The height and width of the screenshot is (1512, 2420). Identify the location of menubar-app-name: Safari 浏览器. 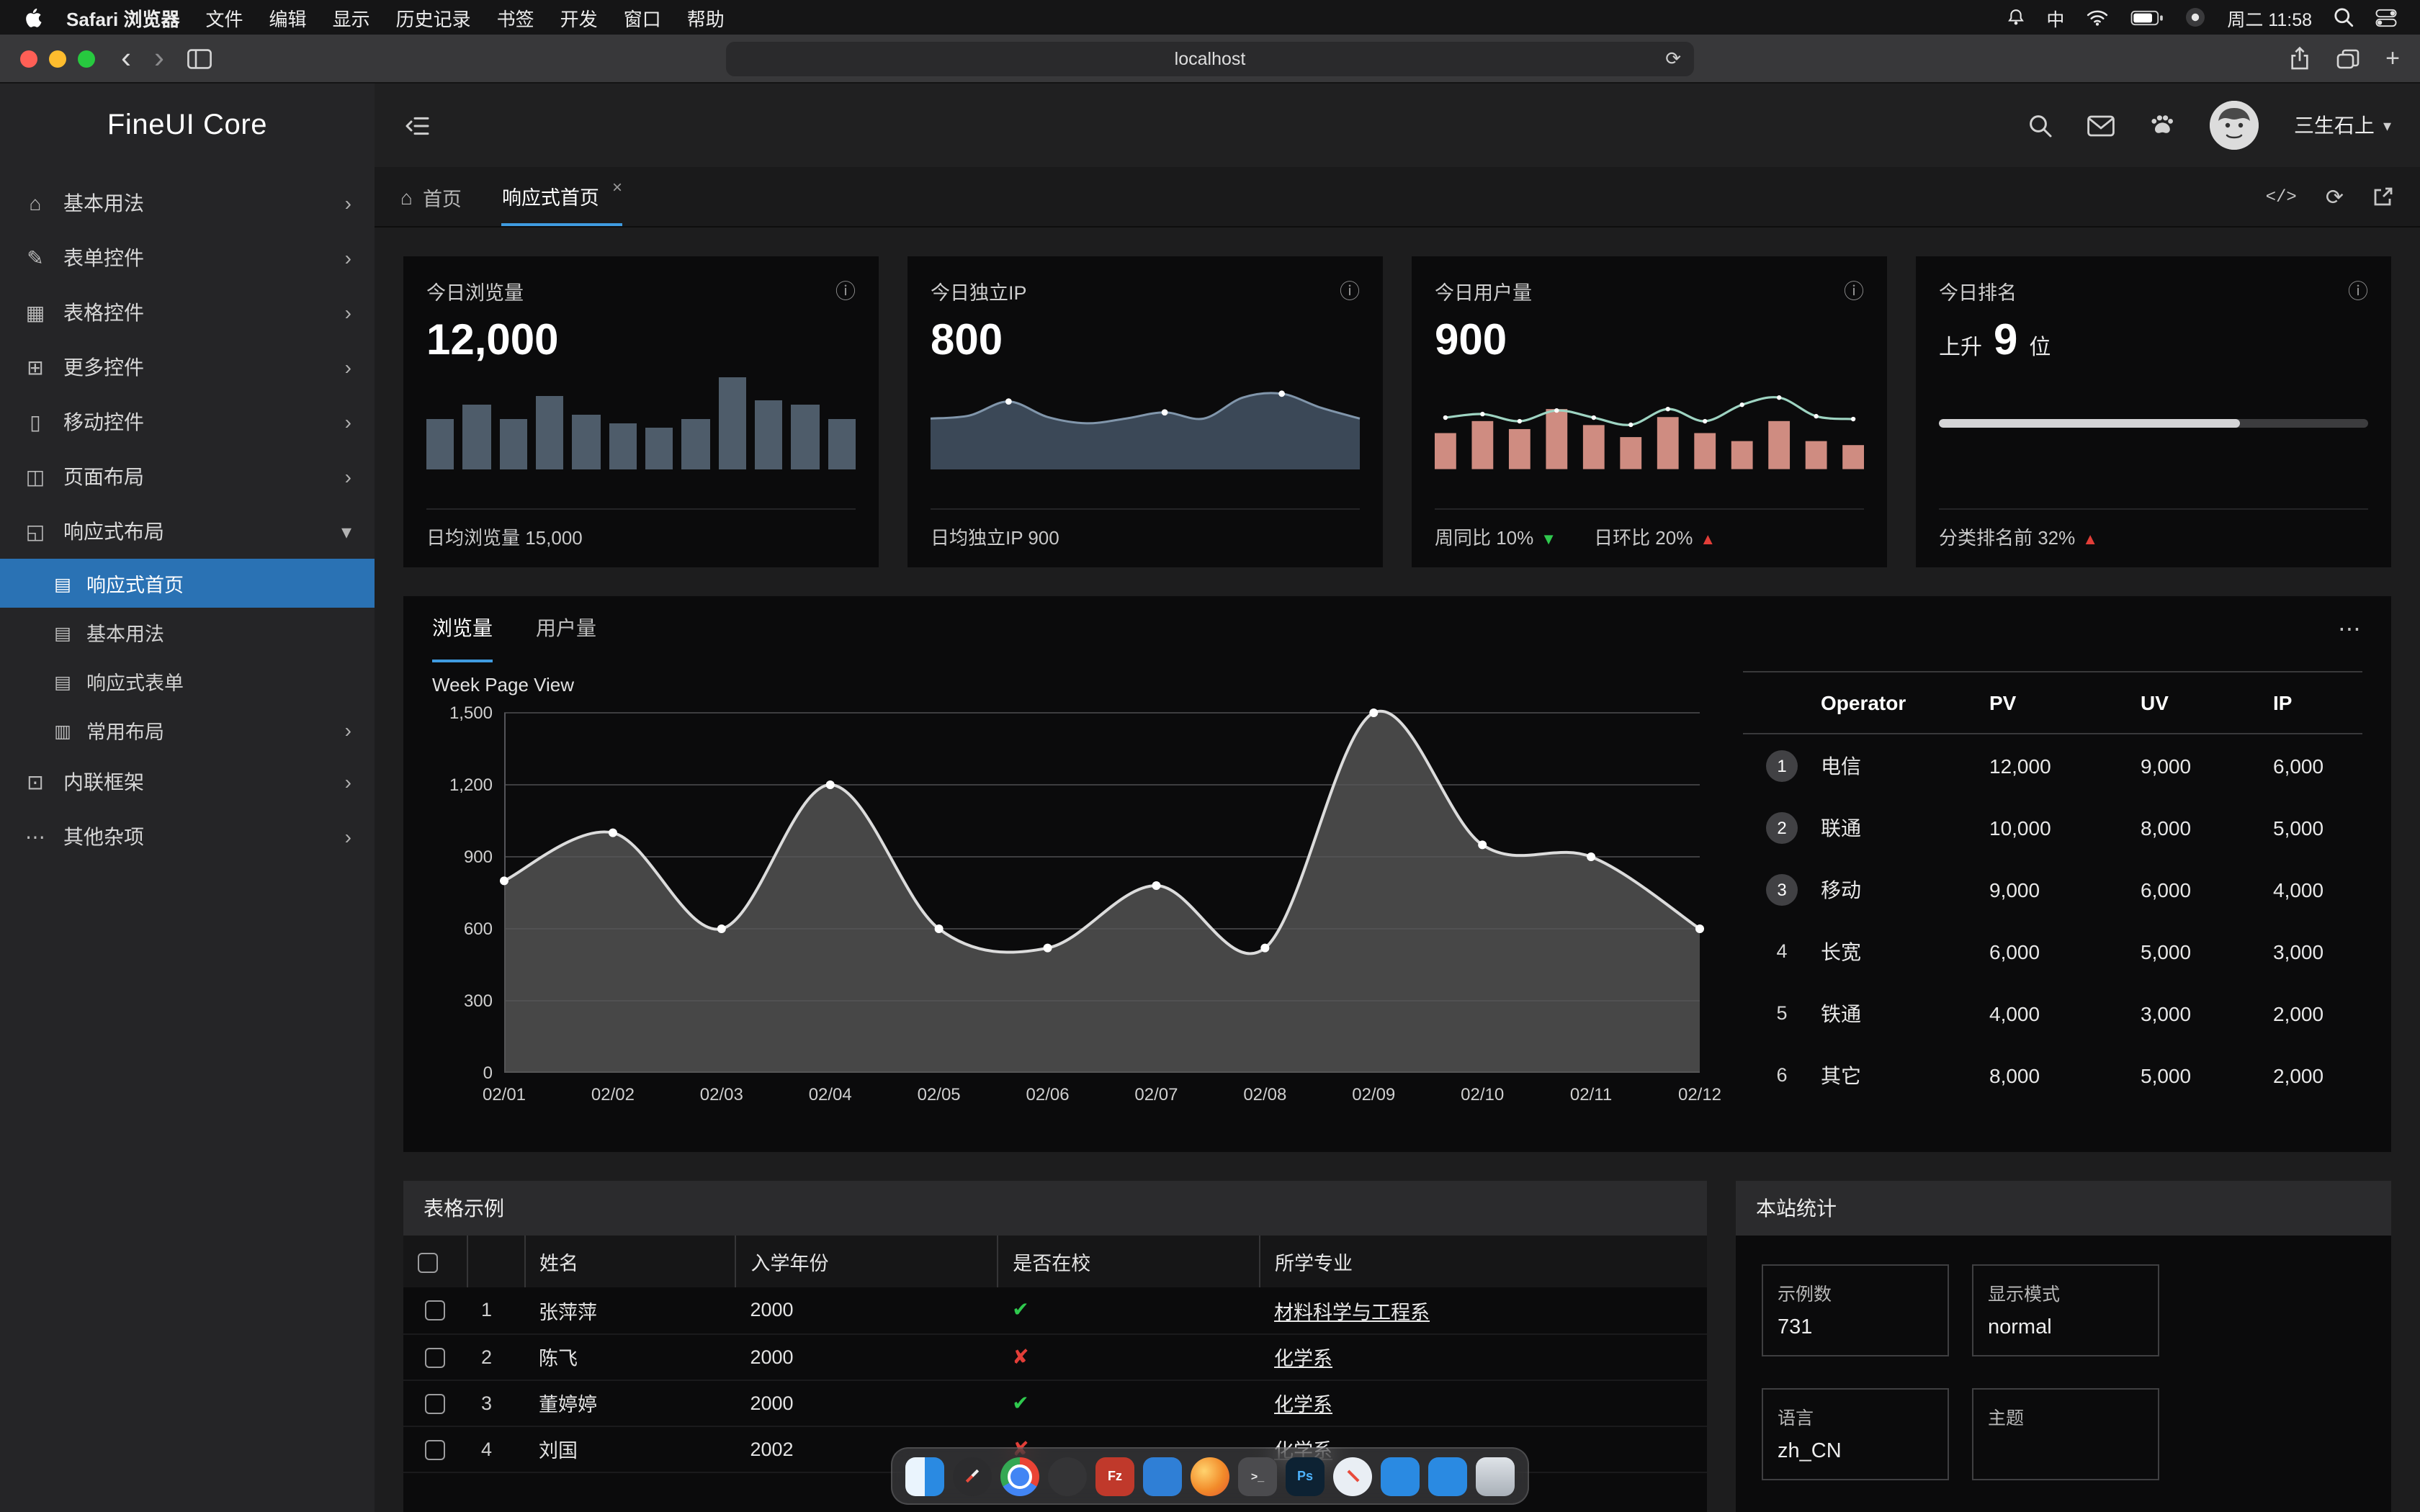
(123, 19).